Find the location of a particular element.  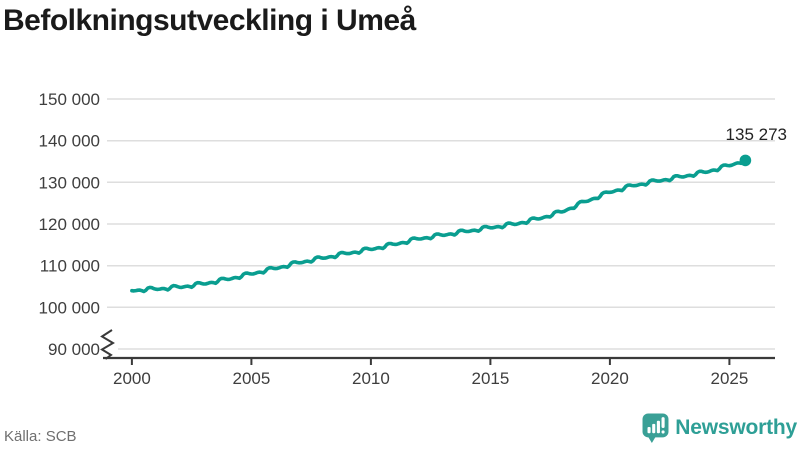

y-axis-tick-label: 100 000 is located at coordinates (69, 307).